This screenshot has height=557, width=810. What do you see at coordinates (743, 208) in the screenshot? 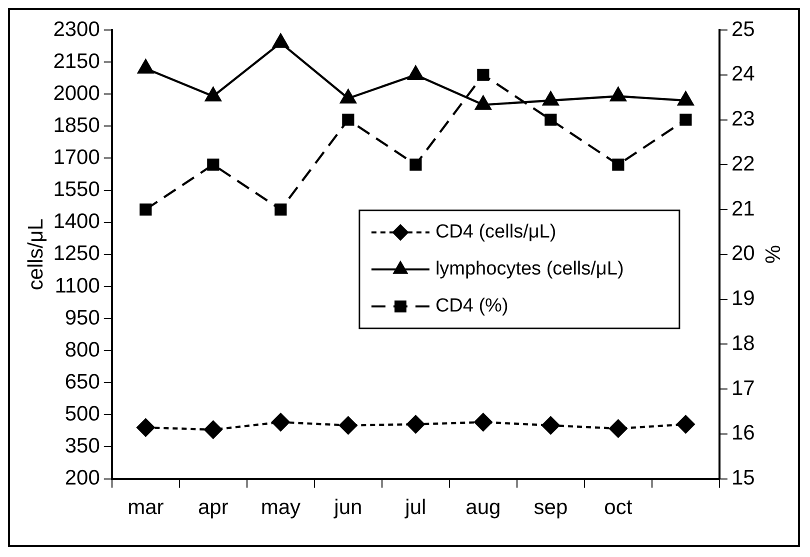
I see `y2-tick-label: 21` at bounding box center [743, 208].